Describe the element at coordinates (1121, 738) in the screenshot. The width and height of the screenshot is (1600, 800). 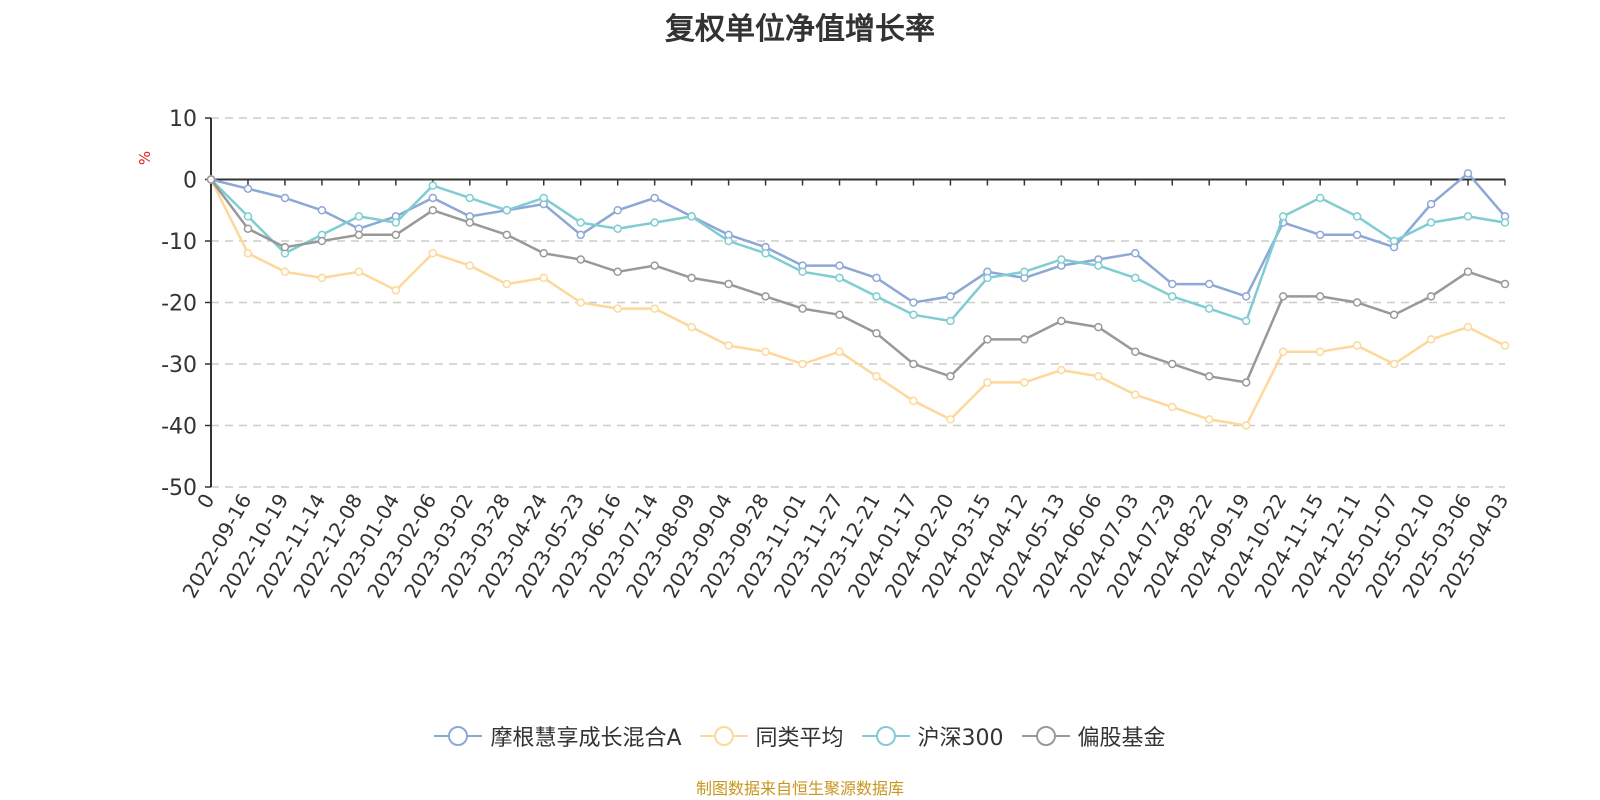
I see `legend-label: 偏股基金` at that location.